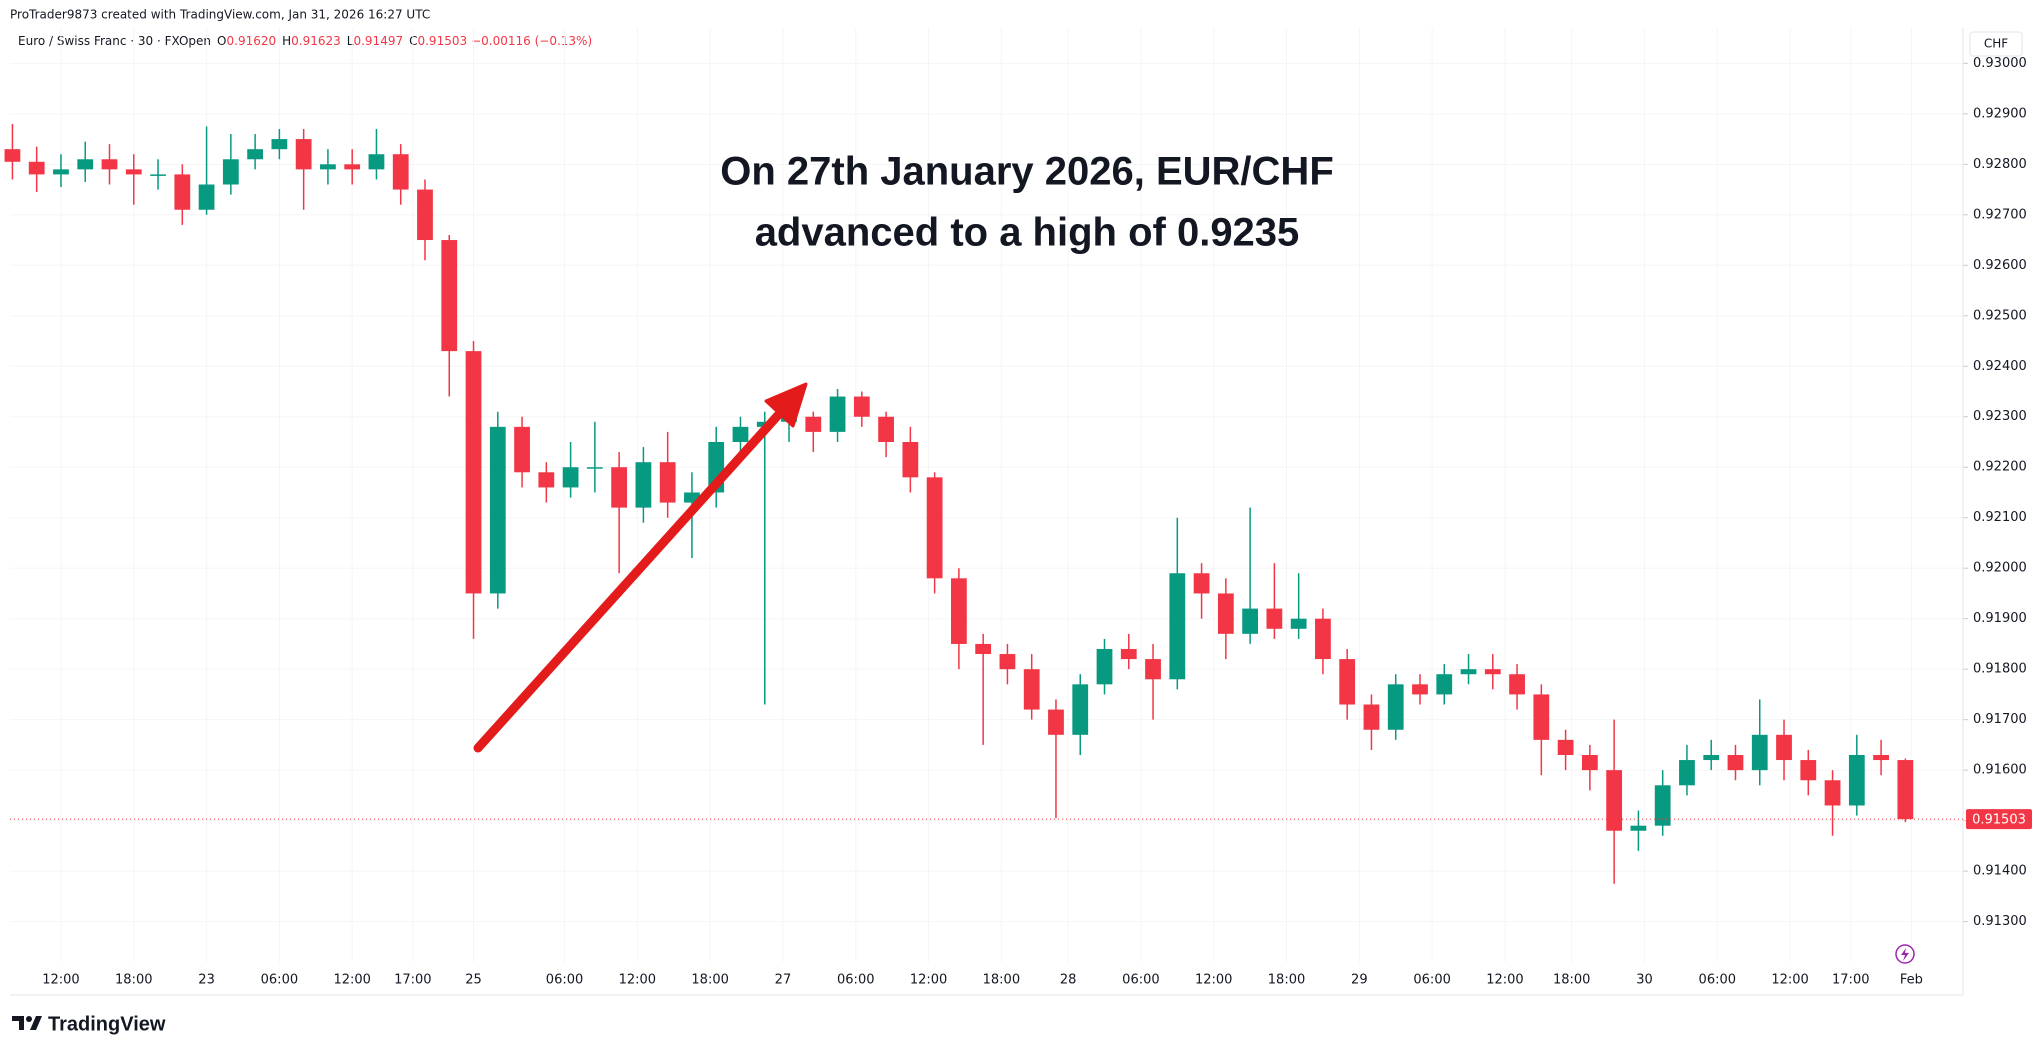 The height and width of the screenshot is (1055, 2039). Describe the element at coordinates (286, 41) in the screenshot. I see `field-label: H` at that location.